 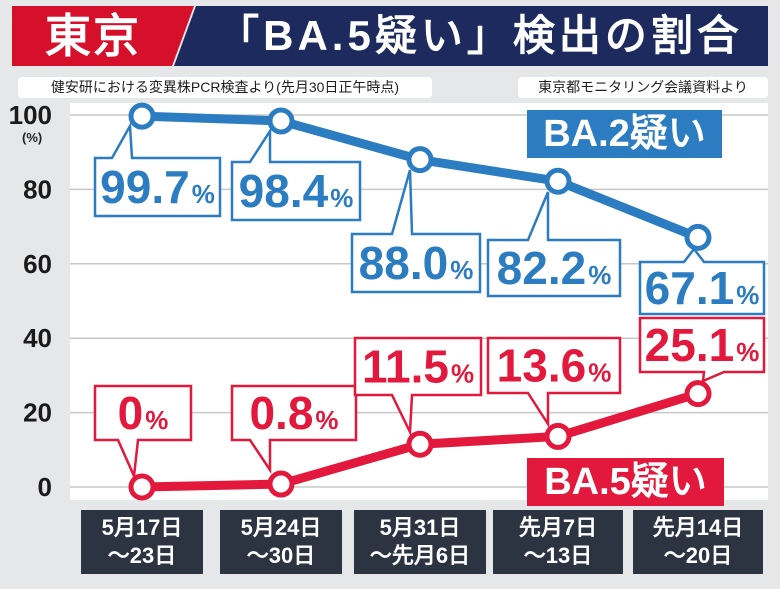 I want to click on ba5-callout: 0%, so click(x=143, y=432).